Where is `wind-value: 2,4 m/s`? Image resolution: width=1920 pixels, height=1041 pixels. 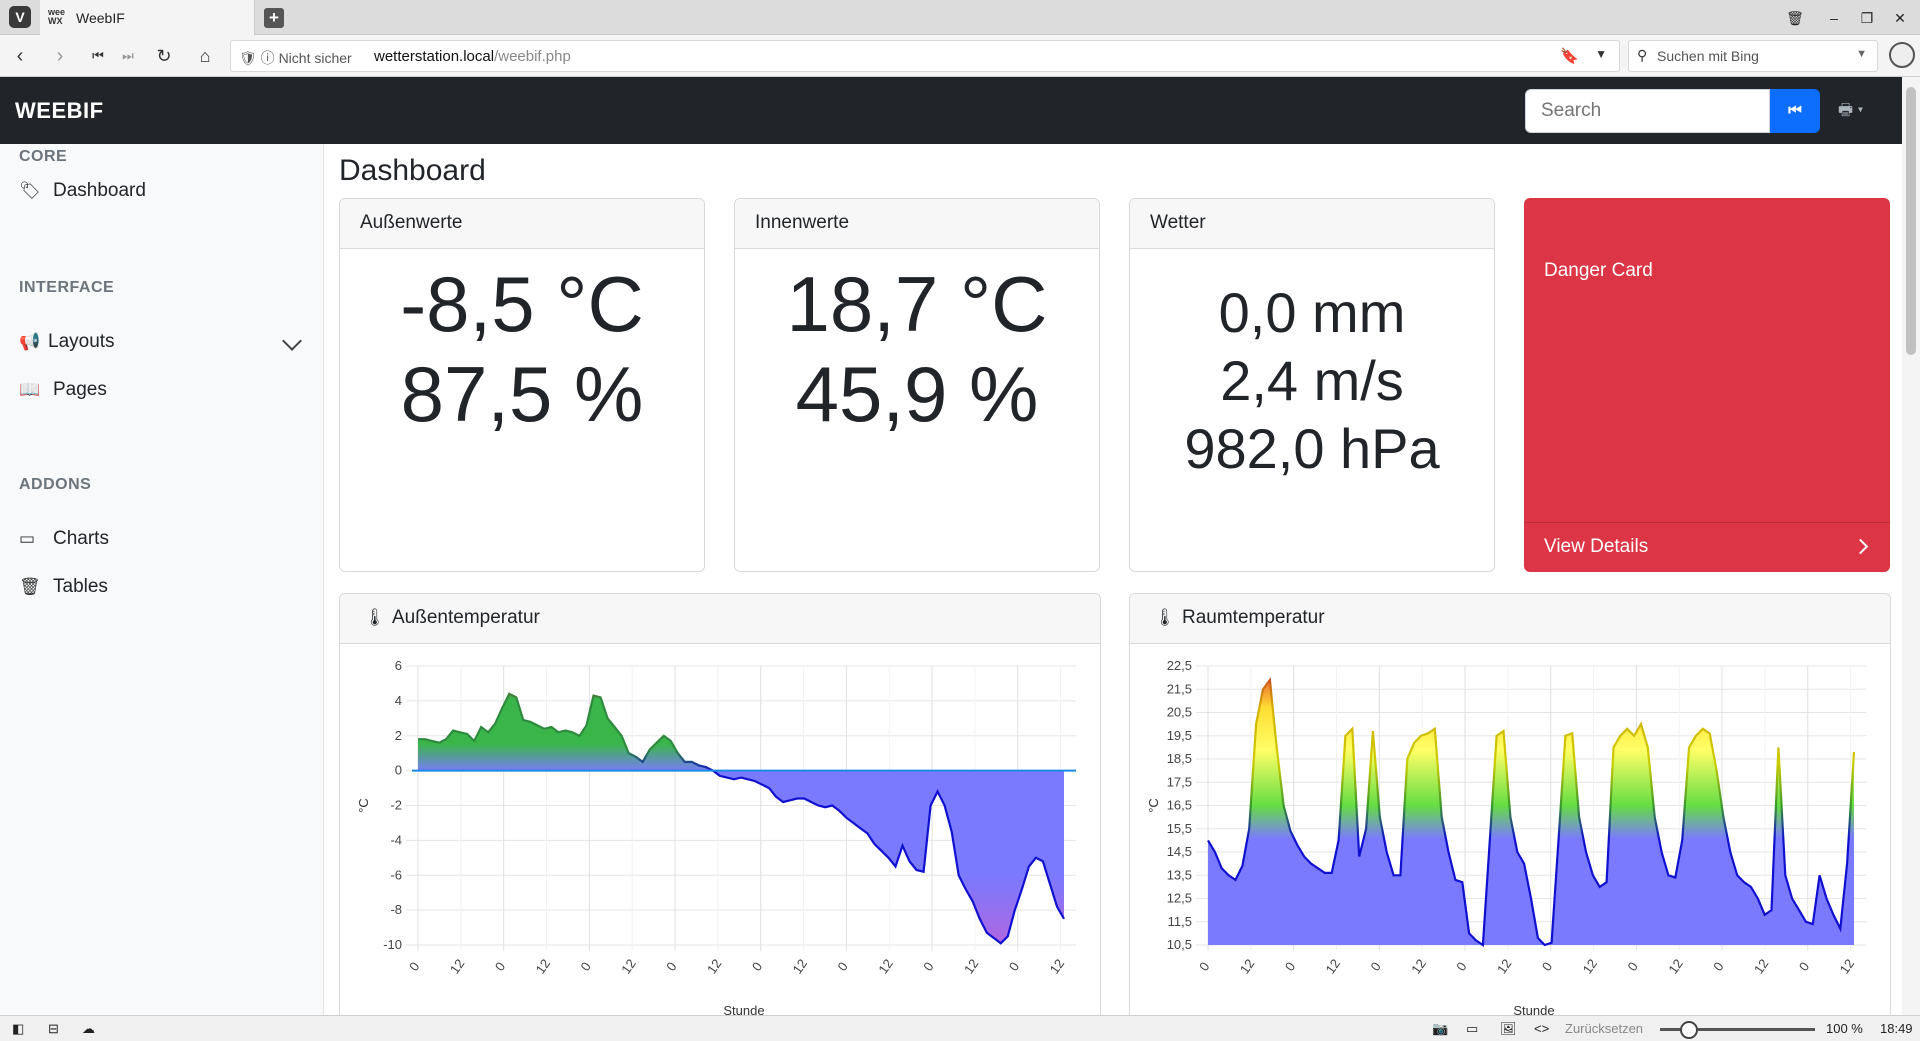
wind-value: 2,4 m/s is located at coordinates (1312, 380).